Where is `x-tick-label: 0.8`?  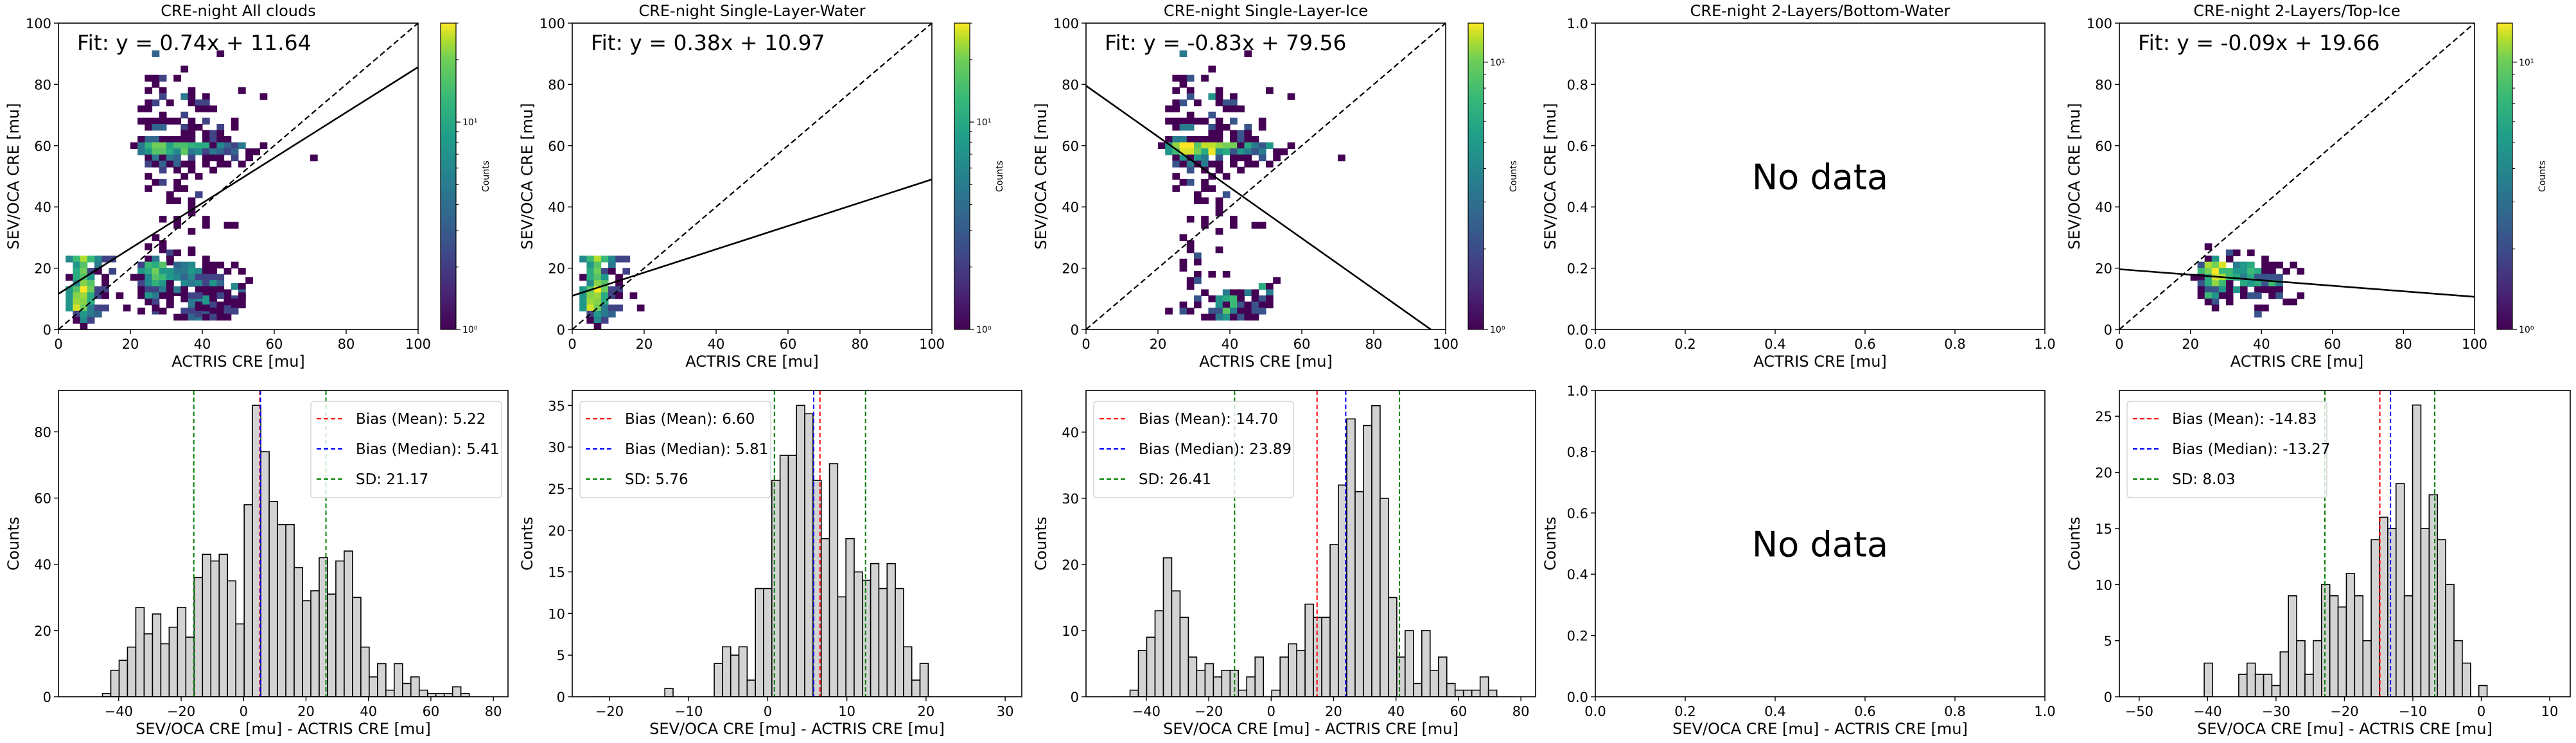 x-tick-label: 0.8 is located at coordinates (1954, 345).